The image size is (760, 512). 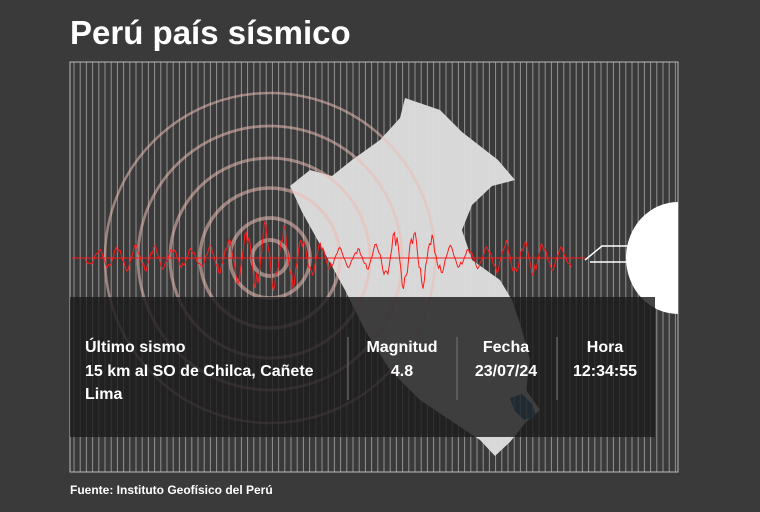 I want to click on seismic-wave, so click(x=328, y=256).